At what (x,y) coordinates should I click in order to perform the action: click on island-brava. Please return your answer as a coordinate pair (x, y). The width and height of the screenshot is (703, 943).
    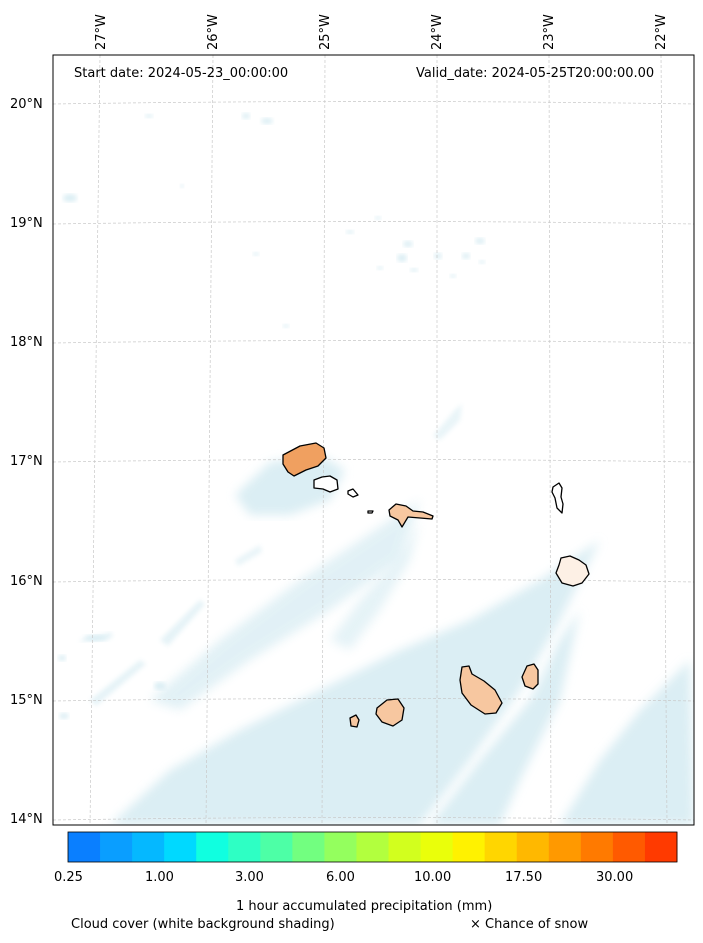
    Looking at the image, I should click on (354, 721).